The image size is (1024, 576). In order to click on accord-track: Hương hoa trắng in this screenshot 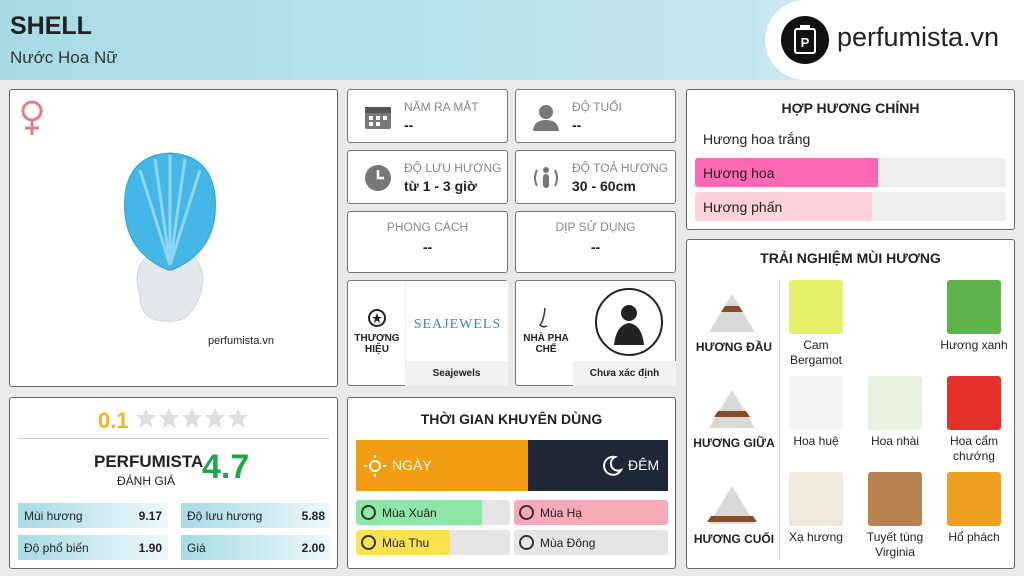, I will do `click(850, 138)`.